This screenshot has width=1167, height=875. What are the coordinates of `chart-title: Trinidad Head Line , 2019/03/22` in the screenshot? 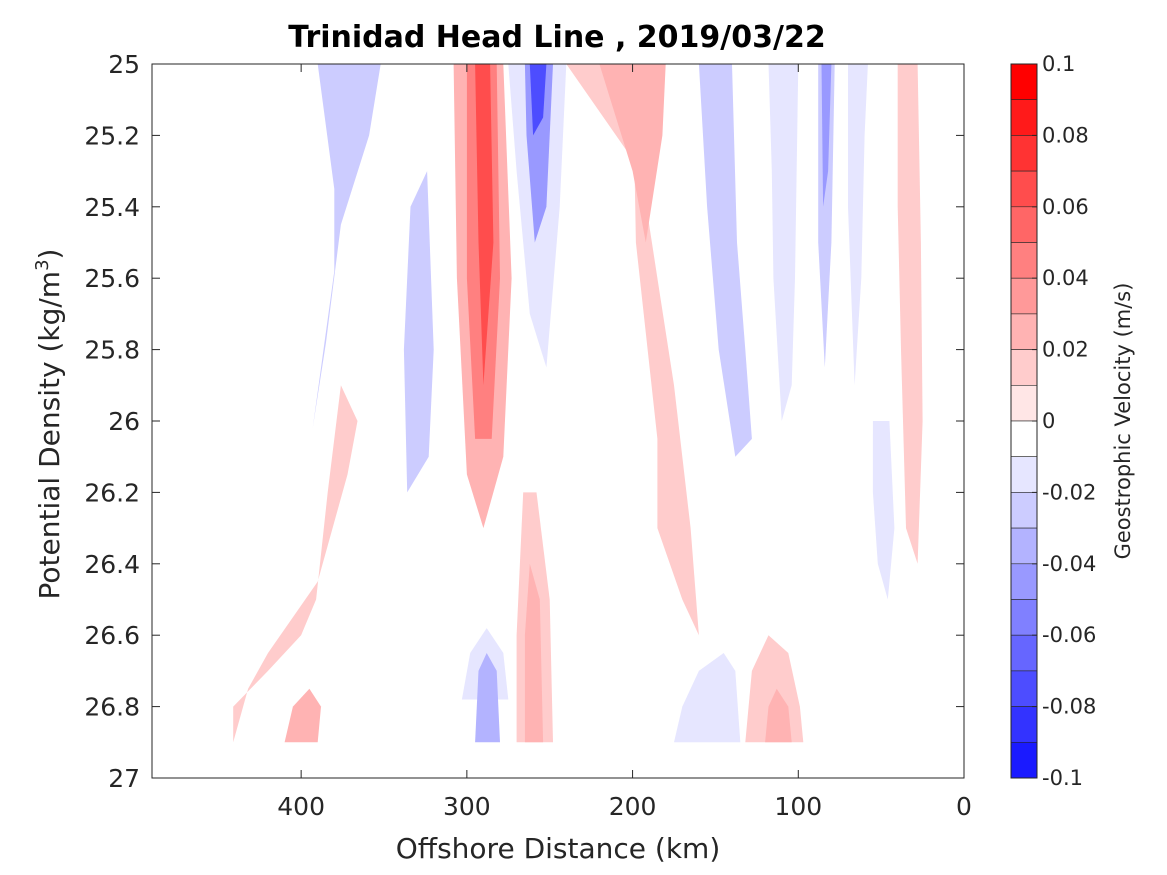 It's located at (556, 37).